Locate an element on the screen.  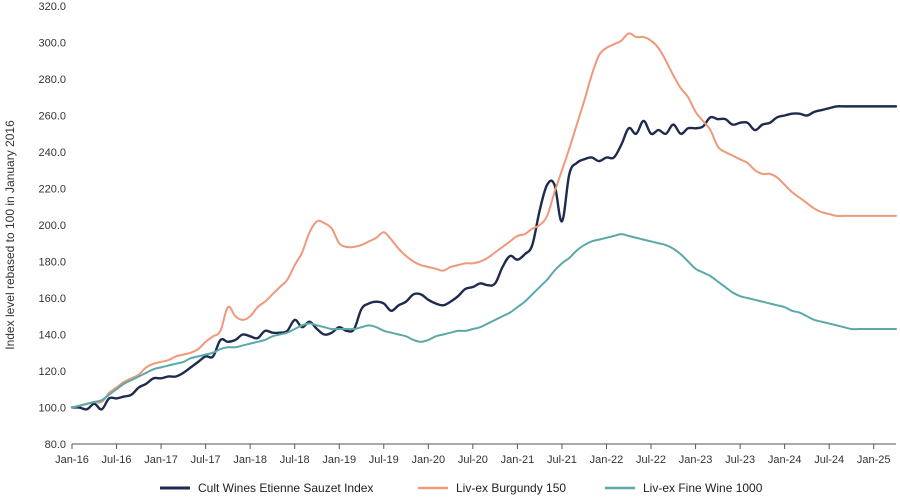
x-tick-label: Jul-24 is located at coordinates (829, 460).